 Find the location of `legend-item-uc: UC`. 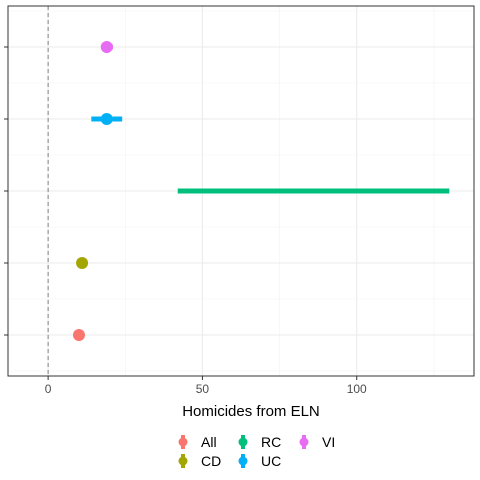

legend-item-uc: UC is located at coordinates (259, 461).